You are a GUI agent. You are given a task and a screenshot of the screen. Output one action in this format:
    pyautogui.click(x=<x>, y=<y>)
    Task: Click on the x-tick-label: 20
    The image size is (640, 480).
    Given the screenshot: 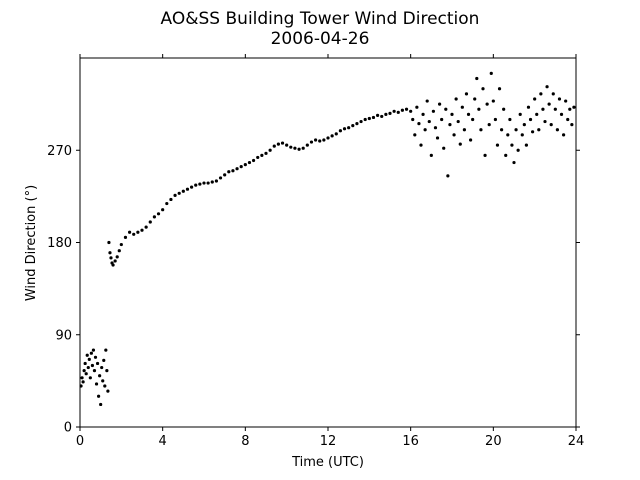 What is the action you would take?
    pyautogui.click(x=493, y=441)
    